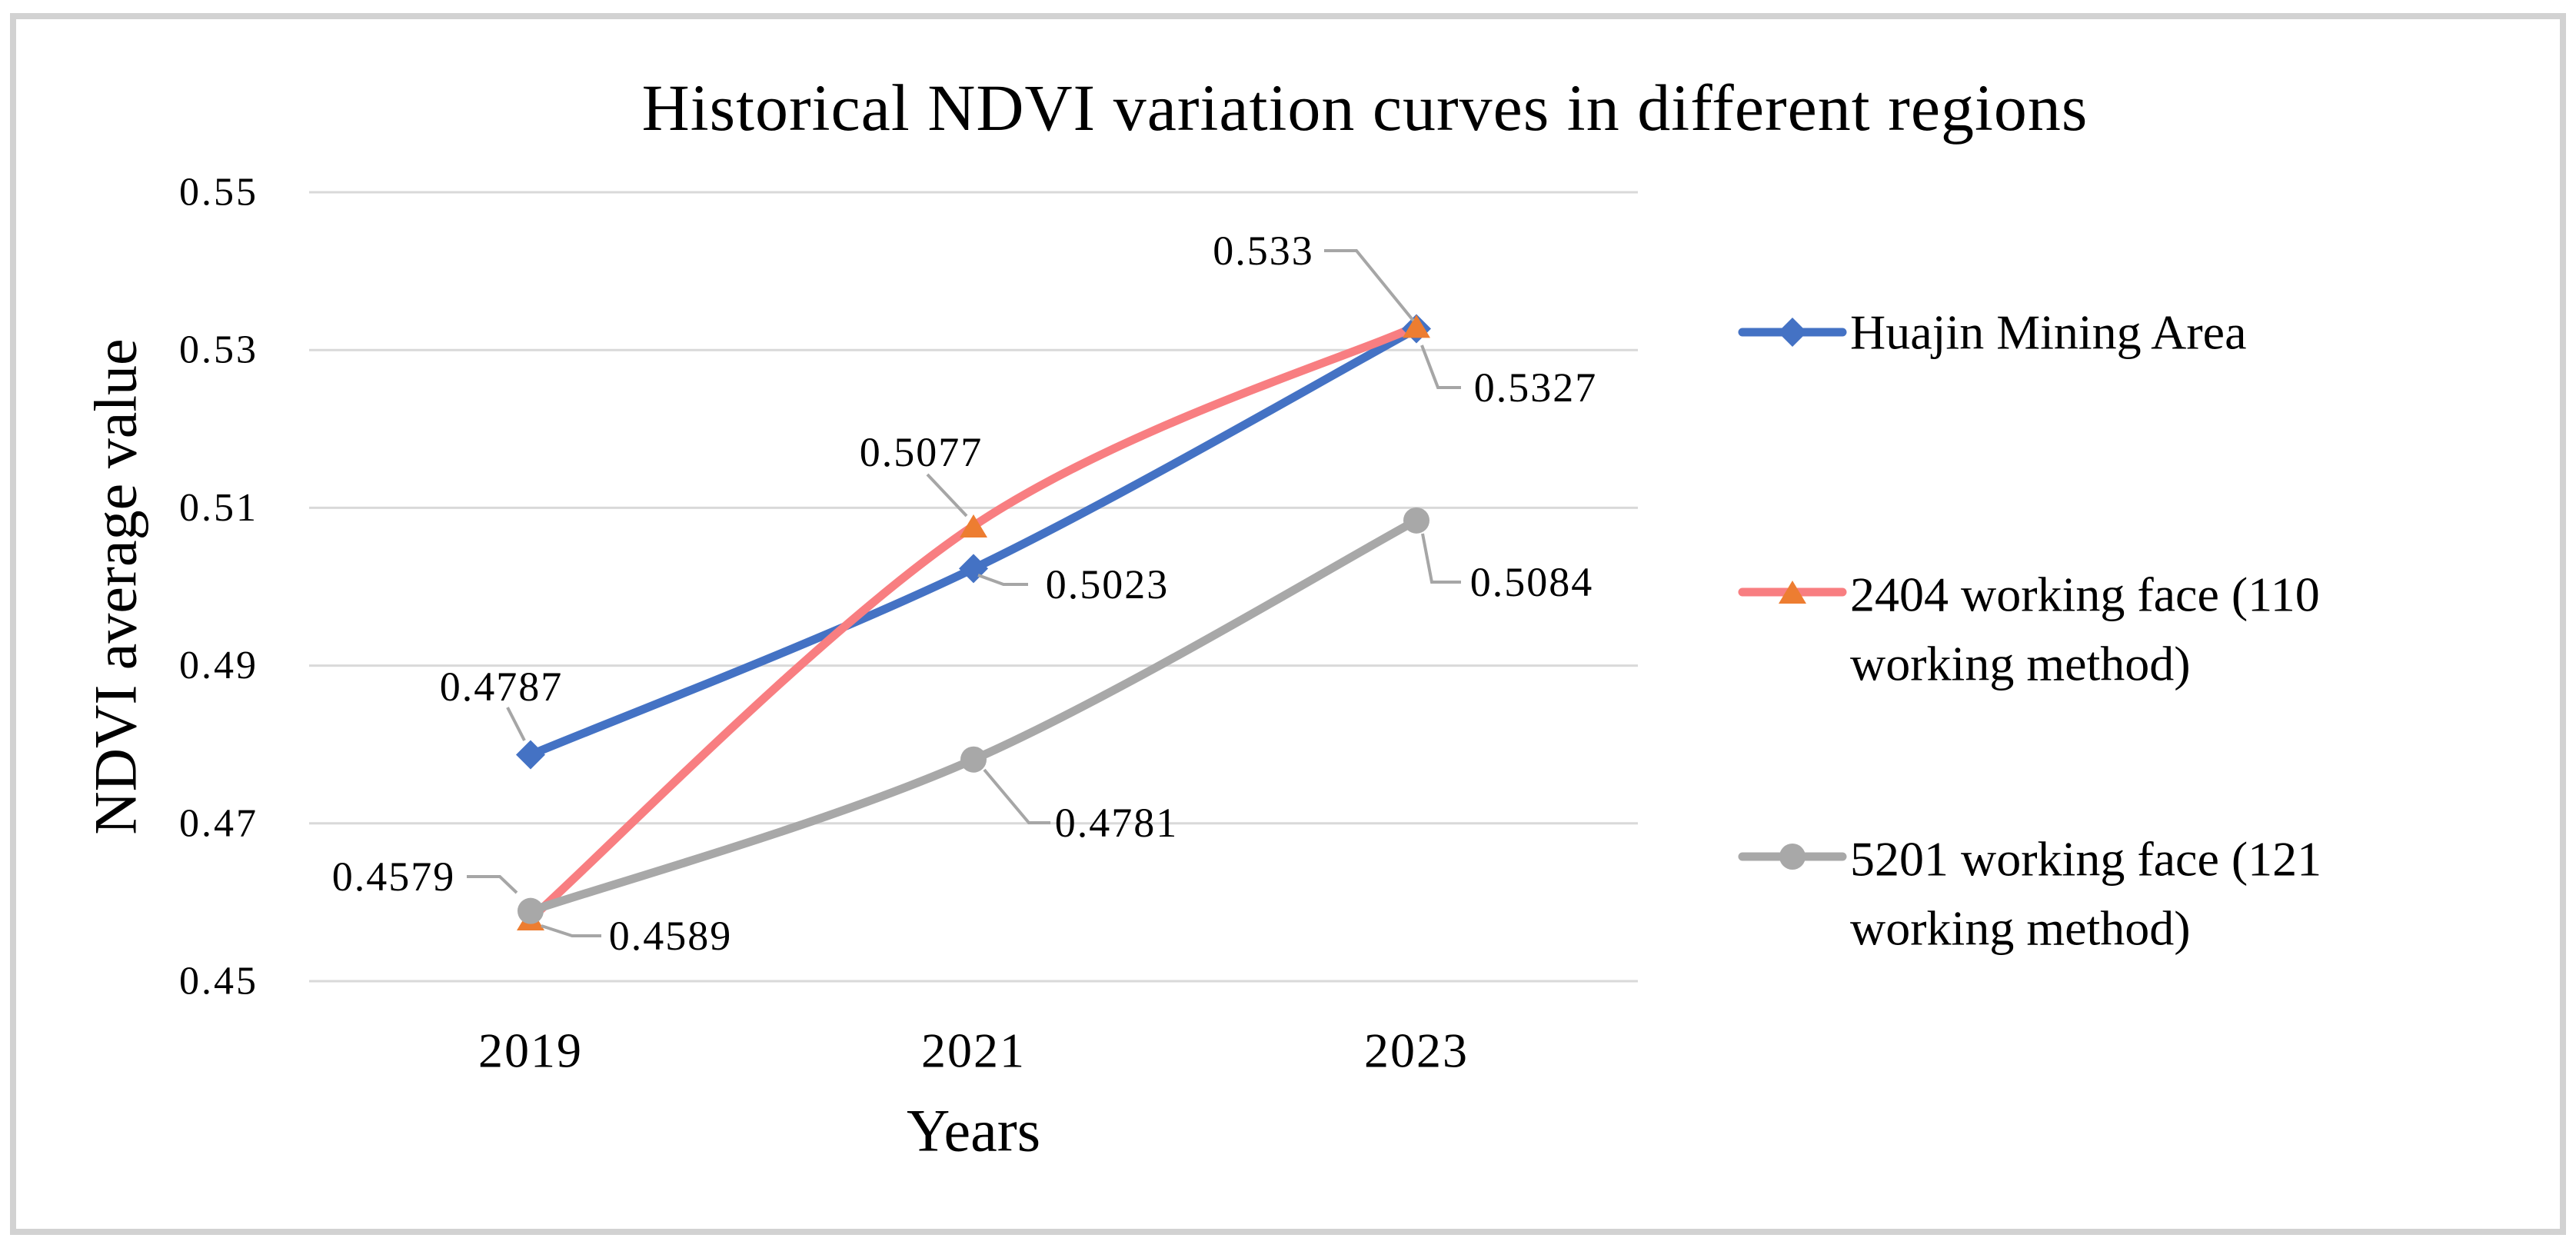  I want to click on marker-triangle-2404-working-face-110-working-method-2023, so click(1416, 326).